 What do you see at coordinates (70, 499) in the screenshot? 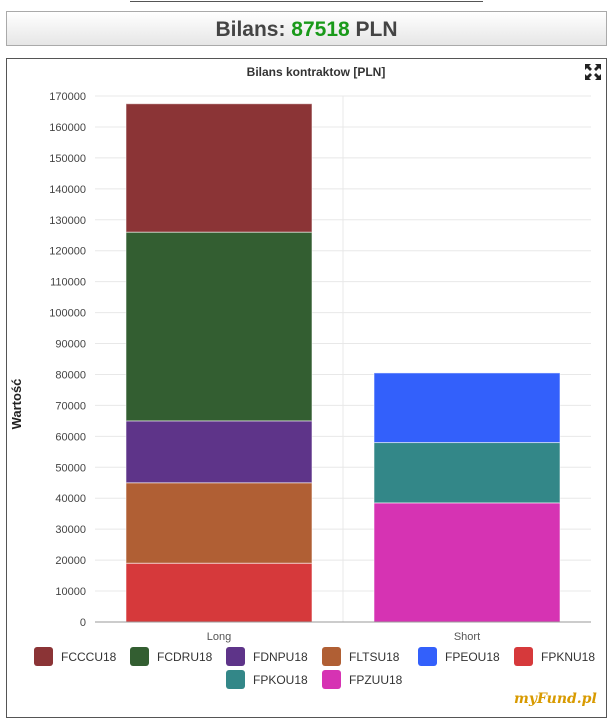
I see `y-tick-label: 40000` at bounding box center [70, 499].